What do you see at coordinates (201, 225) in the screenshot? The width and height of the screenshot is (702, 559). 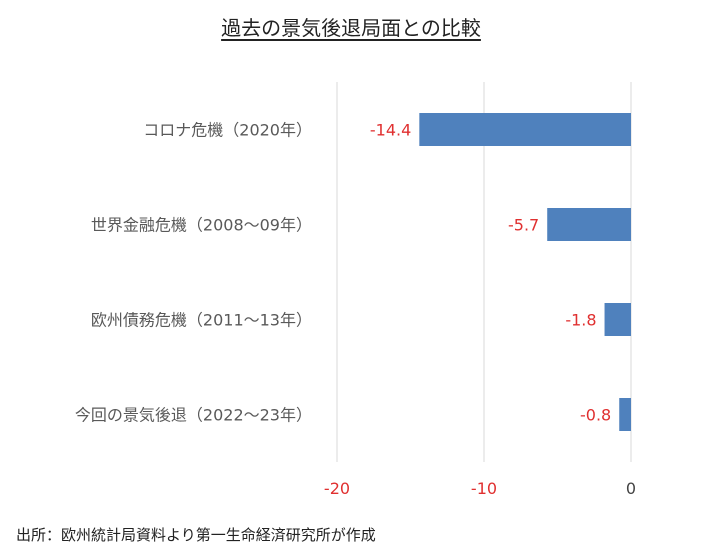 I see `category-label: 世界金融危機（2008〜09年）` at bounding box center [201, 225].